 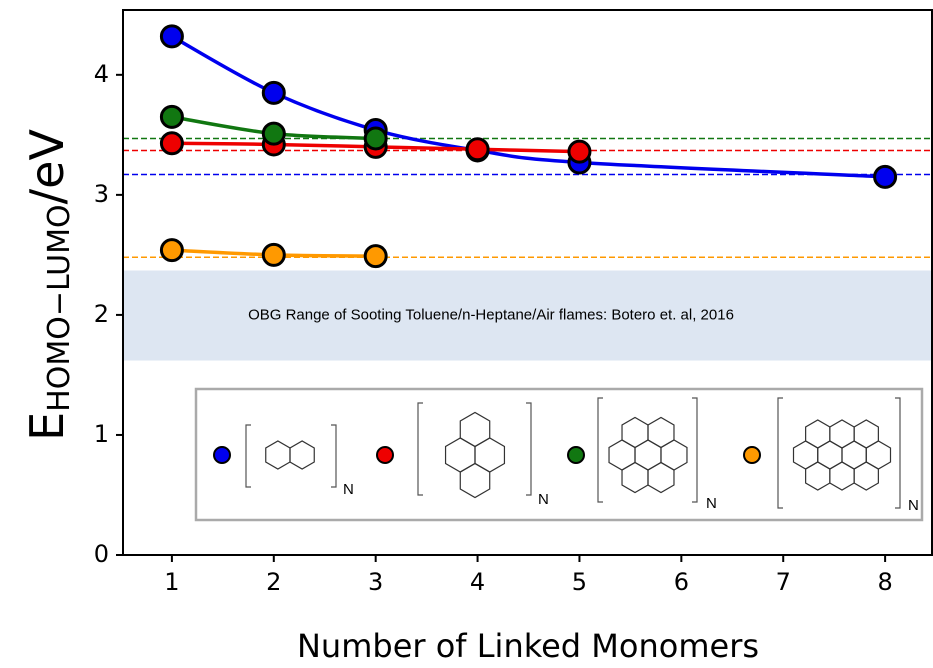 What do you see at coordinates (783, 582) in the screenshot?
I see `x-tick-label: 7` at bounding box center [783, 582].